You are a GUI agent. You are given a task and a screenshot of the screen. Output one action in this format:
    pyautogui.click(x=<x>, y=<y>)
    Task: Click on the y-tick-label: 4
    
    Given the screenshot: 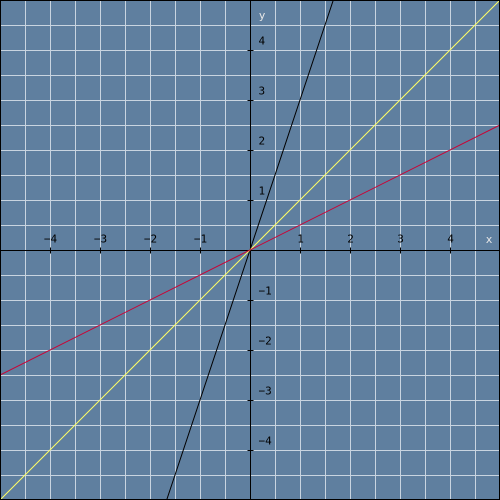 What is the action you would take?
    pyautogui.click(x=262, y=41)
    